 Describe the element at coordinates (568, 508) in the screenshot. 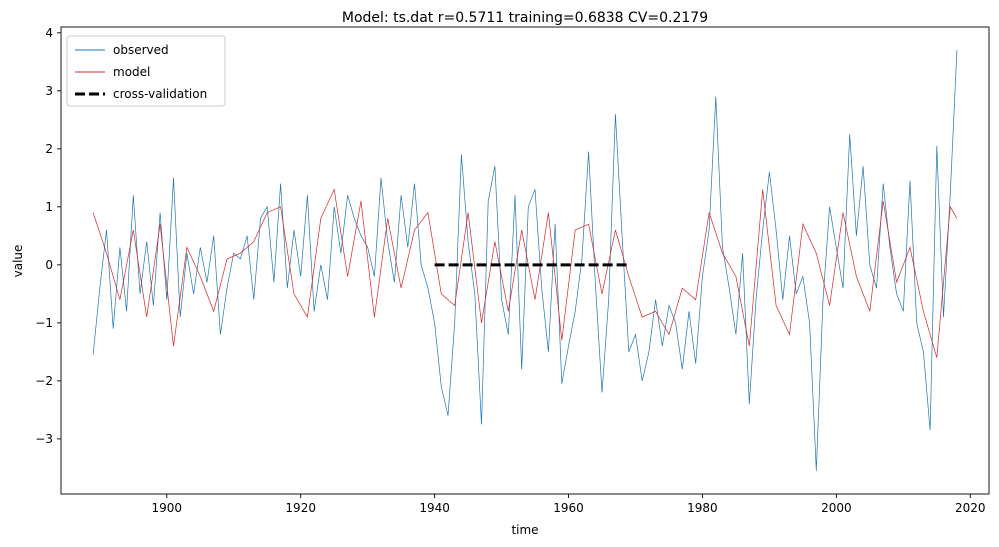

I see `x-tick-label: 1960` at that location.